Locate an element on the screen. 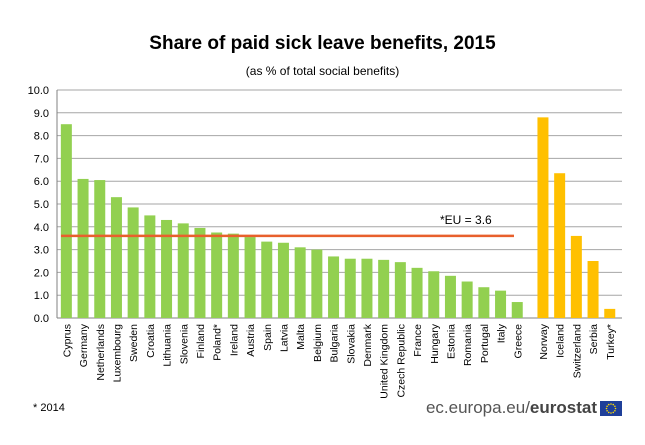 The image size is (645, 445). y-tick-label: 6.0 is located at coordinates (41, 182).